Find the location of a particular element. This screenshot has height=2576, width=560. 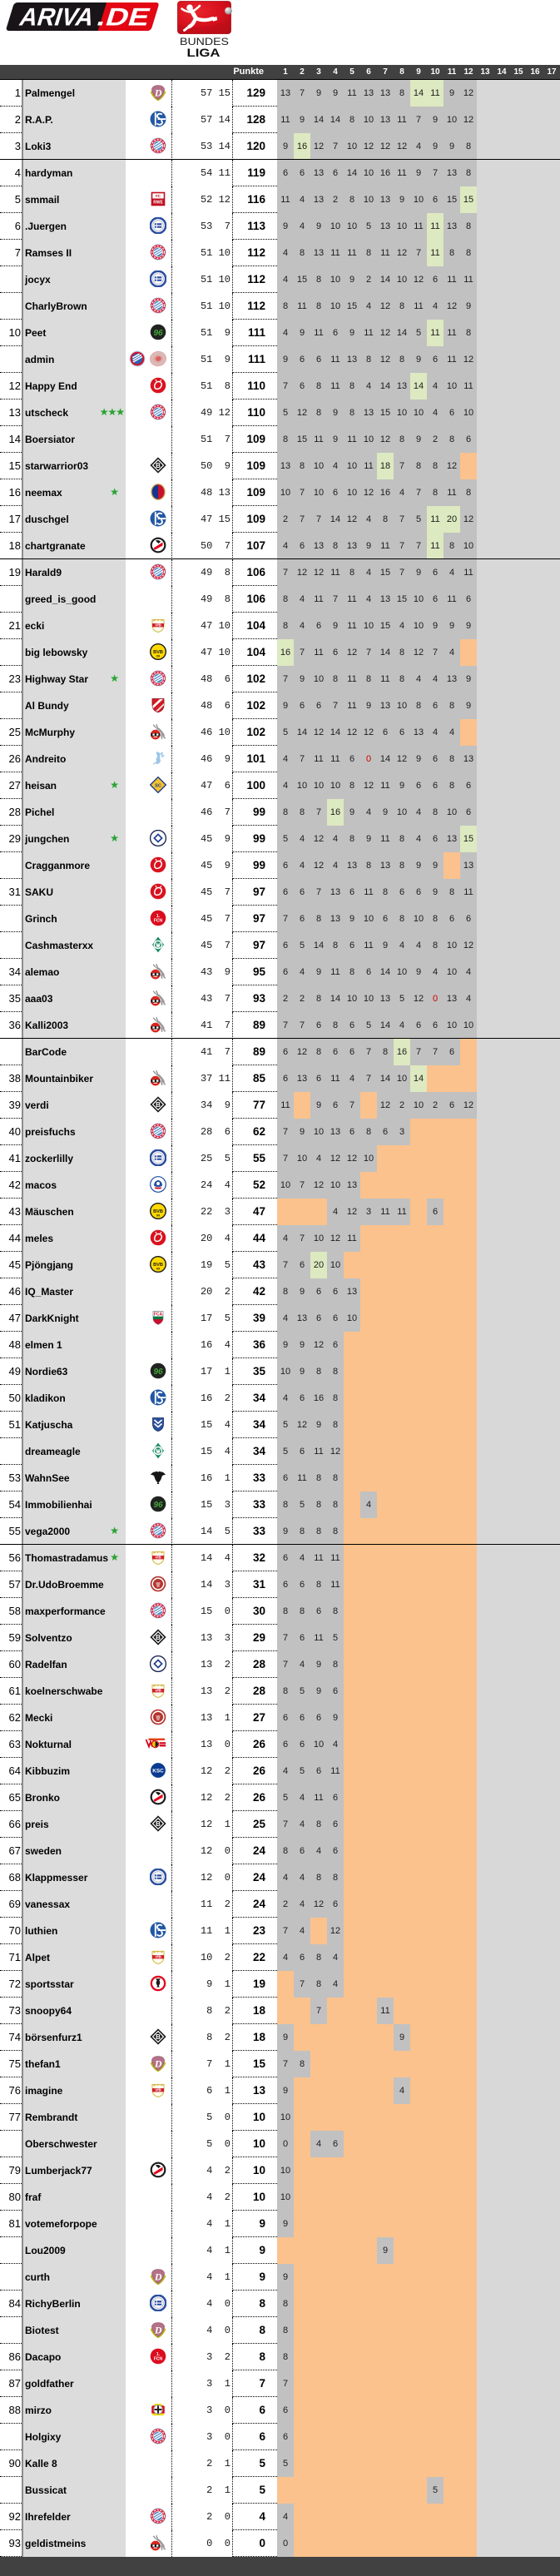

svg-text: RWE is located at coordinates (158, 202).